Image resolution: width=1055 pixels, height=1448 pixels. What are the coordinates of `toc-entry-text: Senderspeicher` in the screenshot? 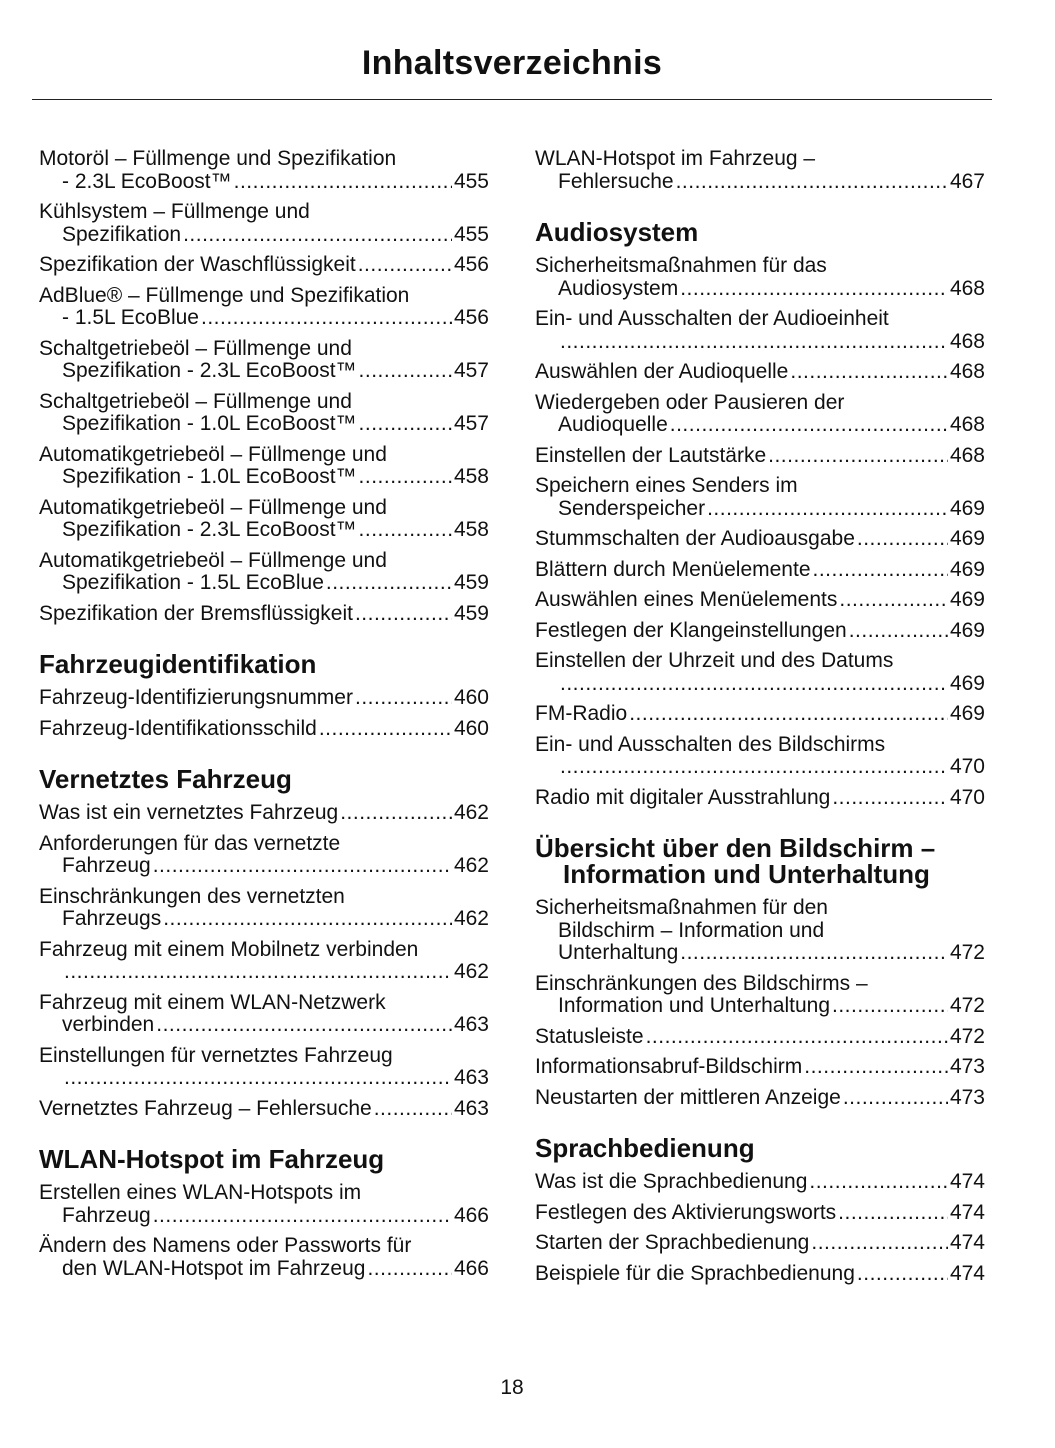 It's located at (632, 508).